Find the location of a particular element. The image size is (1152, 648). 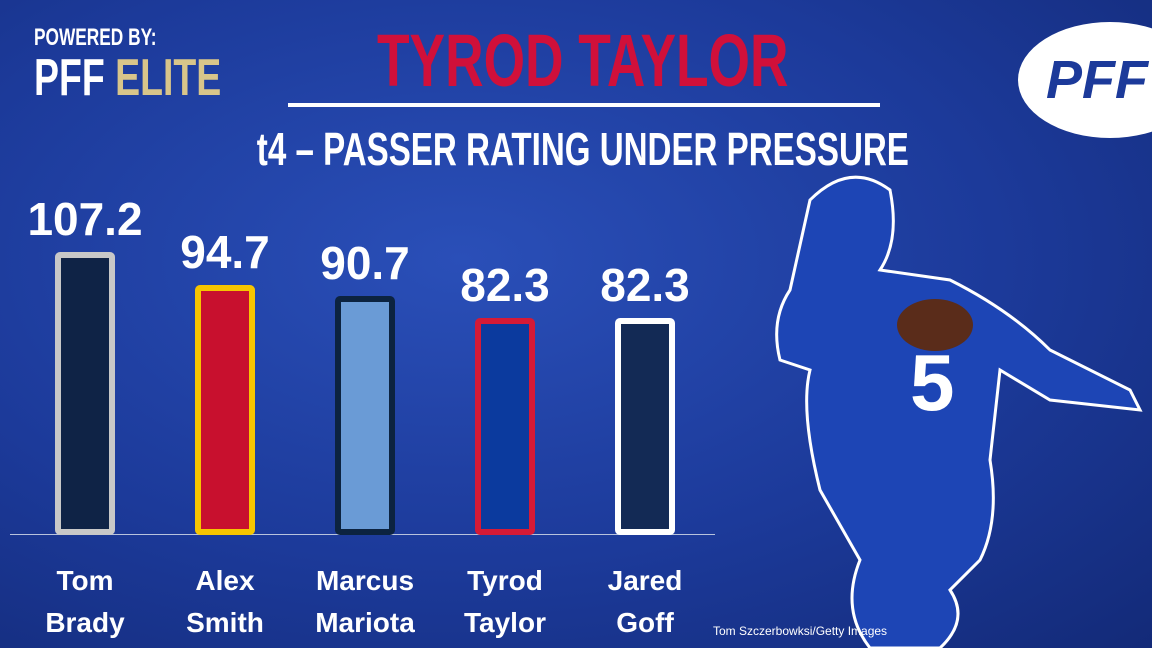

brand-text: PFF ELITE is located at coordinates (127, 78).